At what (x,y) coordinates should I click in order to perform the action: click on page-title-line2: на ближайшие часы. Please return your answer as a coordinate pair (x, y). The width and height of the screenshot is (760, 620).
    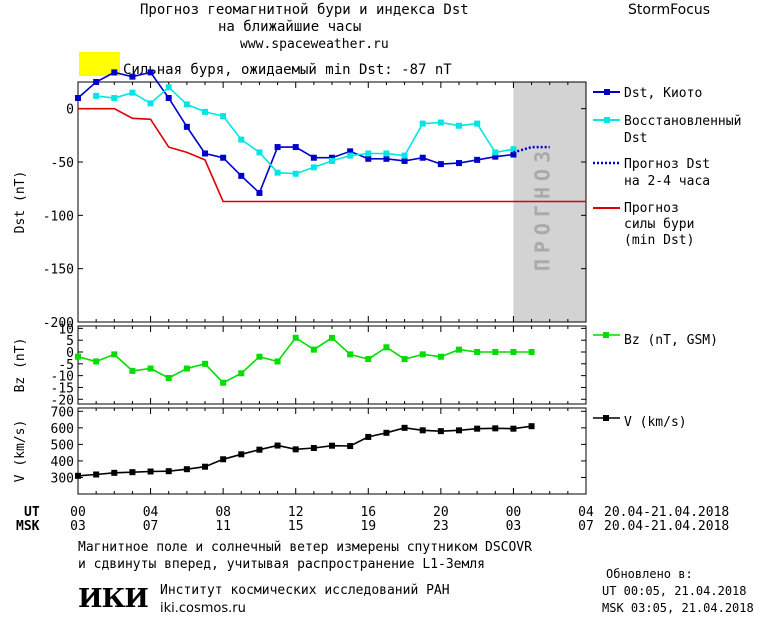
    Looking at the image, I should click on (290, 27).